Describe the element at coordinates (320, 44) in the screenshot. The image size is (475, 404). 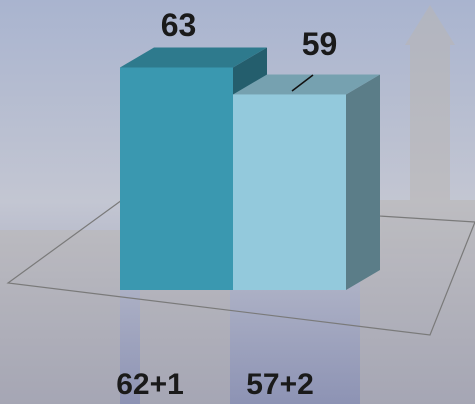
I see `data-label: 59` at that location.